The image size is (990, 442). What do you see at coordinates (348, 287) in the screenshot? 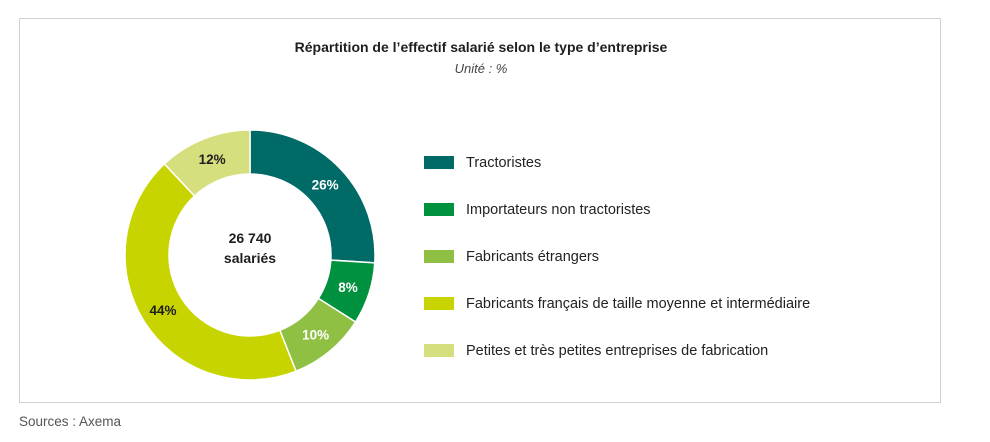
I see `slice-label-2: 8%` at bounding box center [348, 287].